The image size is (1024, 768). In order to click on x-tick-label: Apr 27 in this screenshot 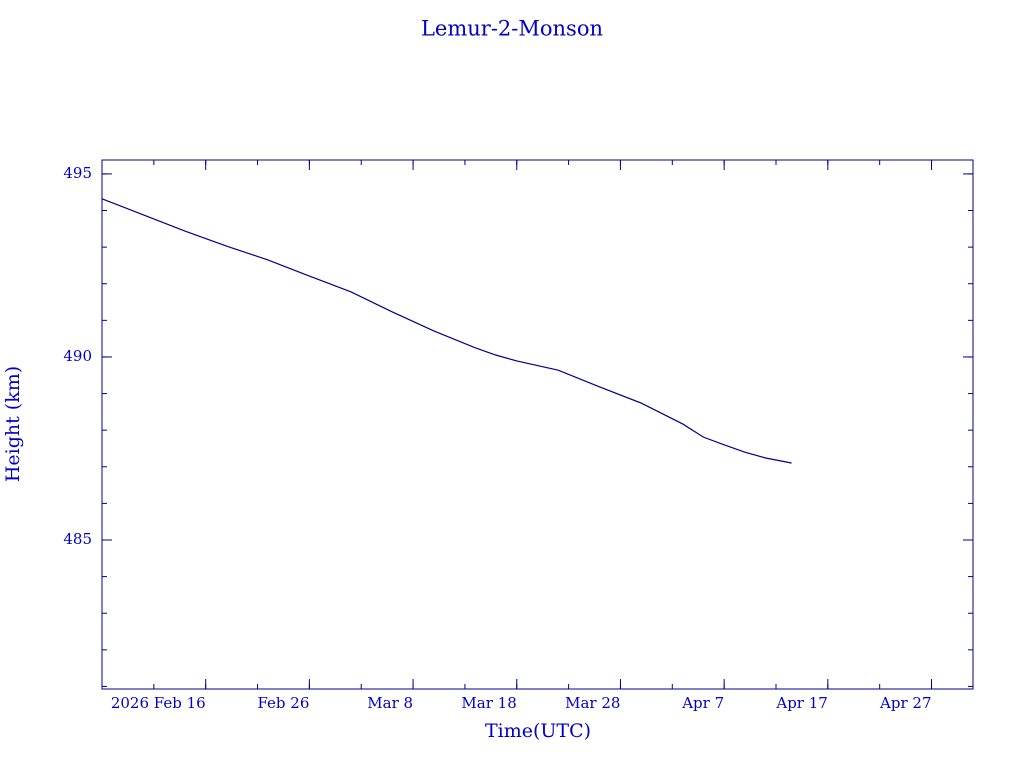, I will do `click(905, 703)`.